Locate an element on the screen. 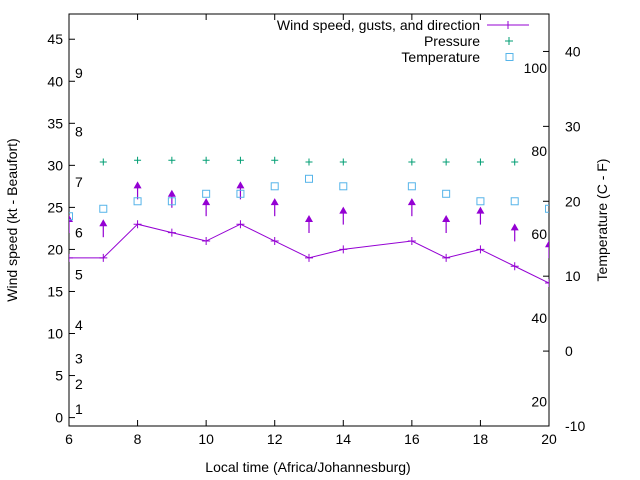  y-left-tick-label: 35 is located at coordinates (55, 123).